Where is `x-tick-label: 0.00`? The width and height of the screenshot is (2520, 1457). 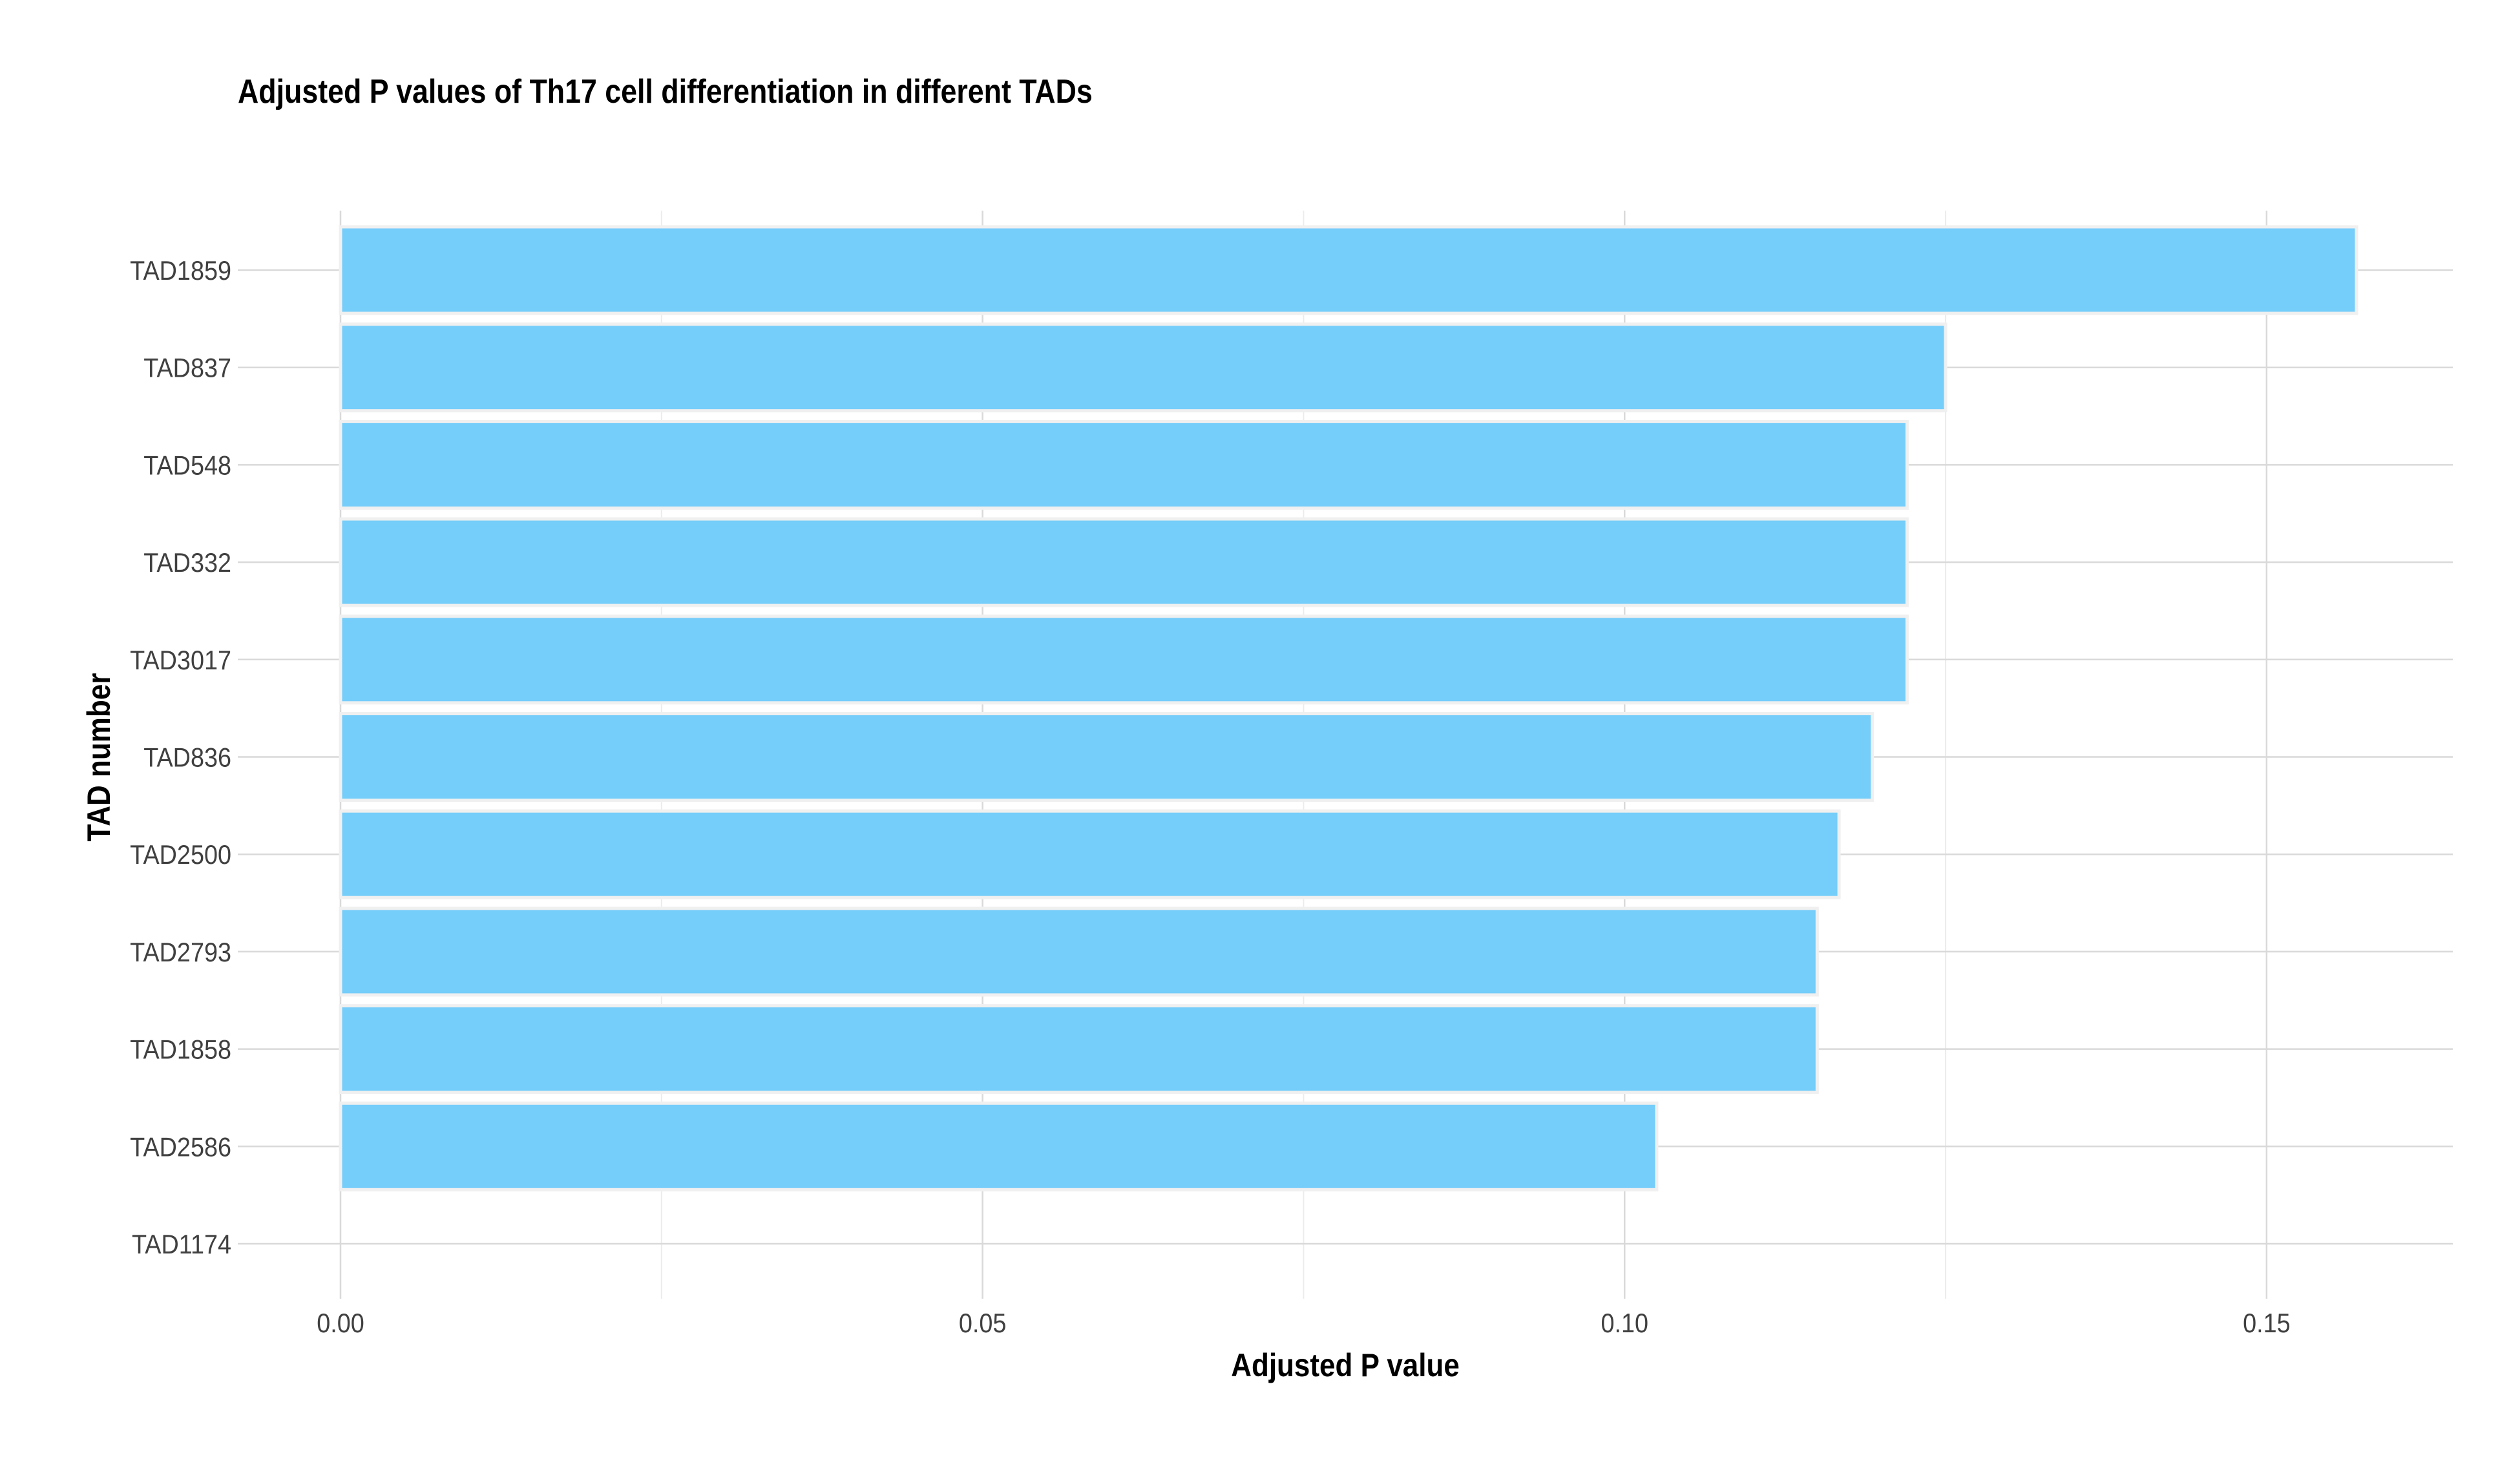 x-tick-label: 0.00 is located at coordinates (341, 1323).